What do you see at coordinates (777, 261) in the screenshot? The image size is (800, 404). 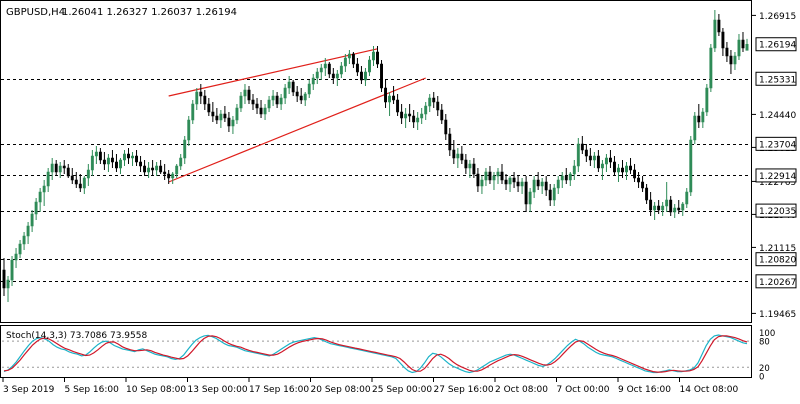 I see `level-label-4: 1.20820` at bounding box center [777, 261].